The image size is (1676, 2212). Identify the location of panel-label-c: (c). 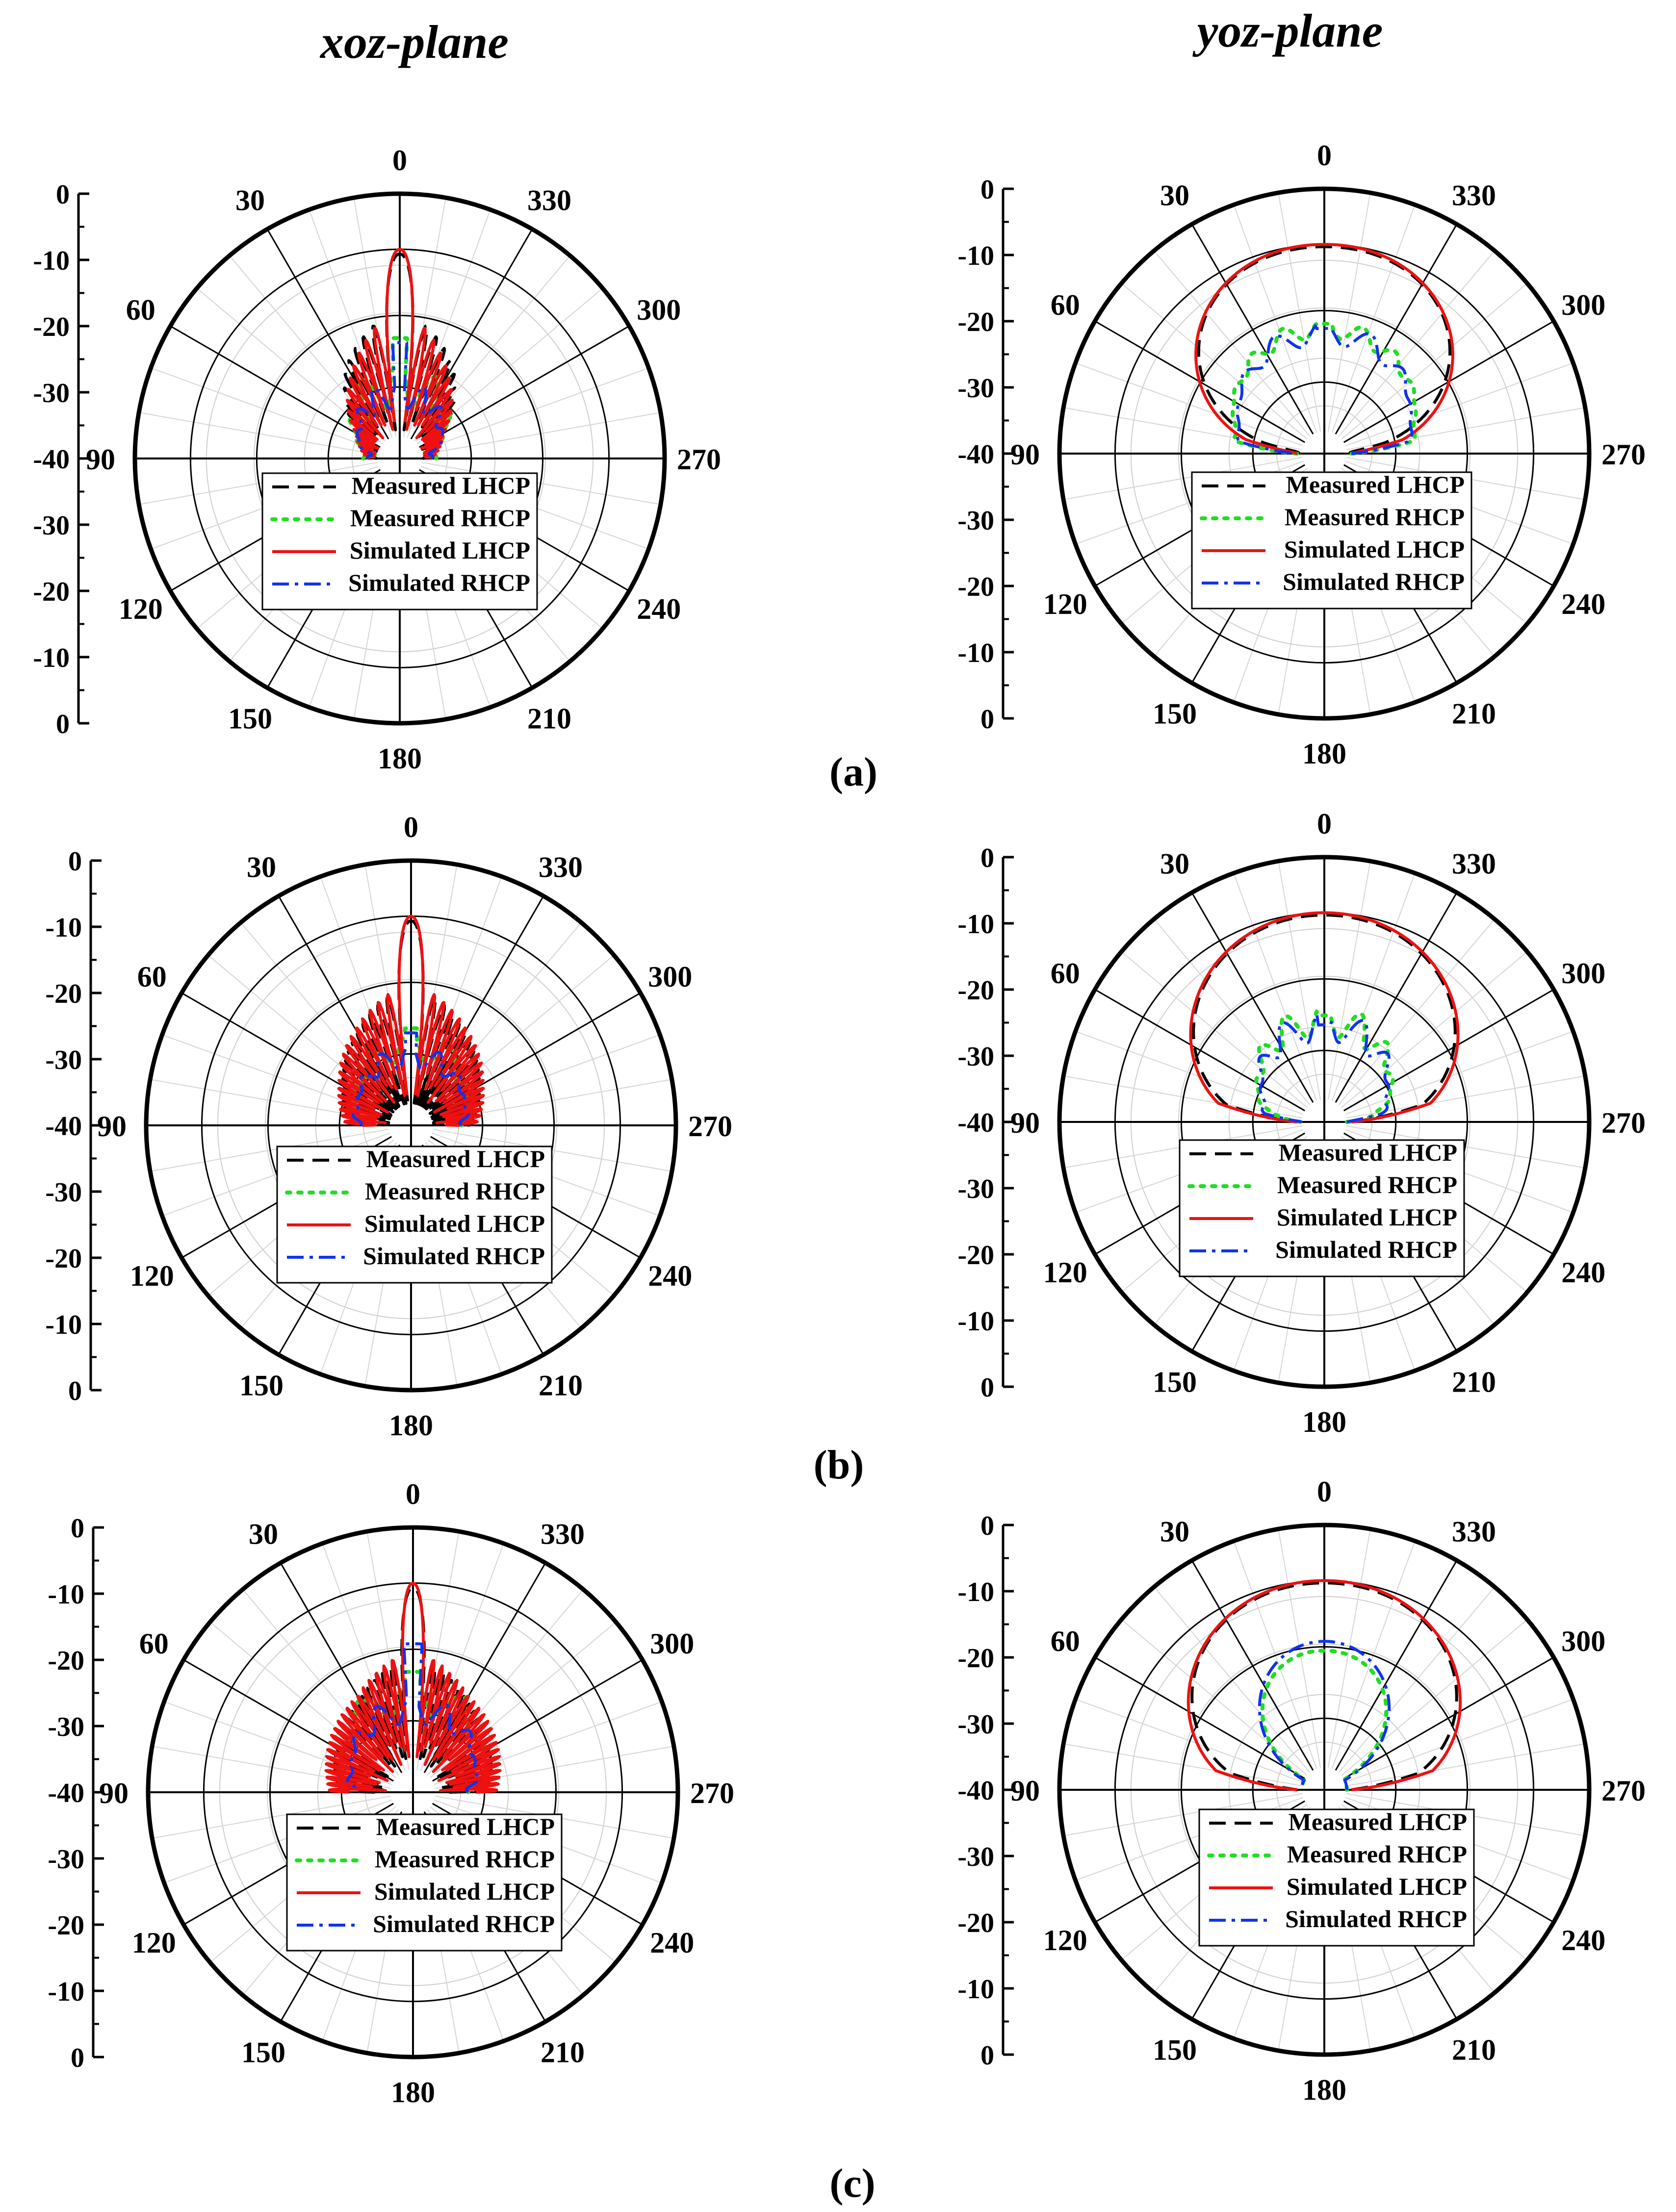
(852, 2183).